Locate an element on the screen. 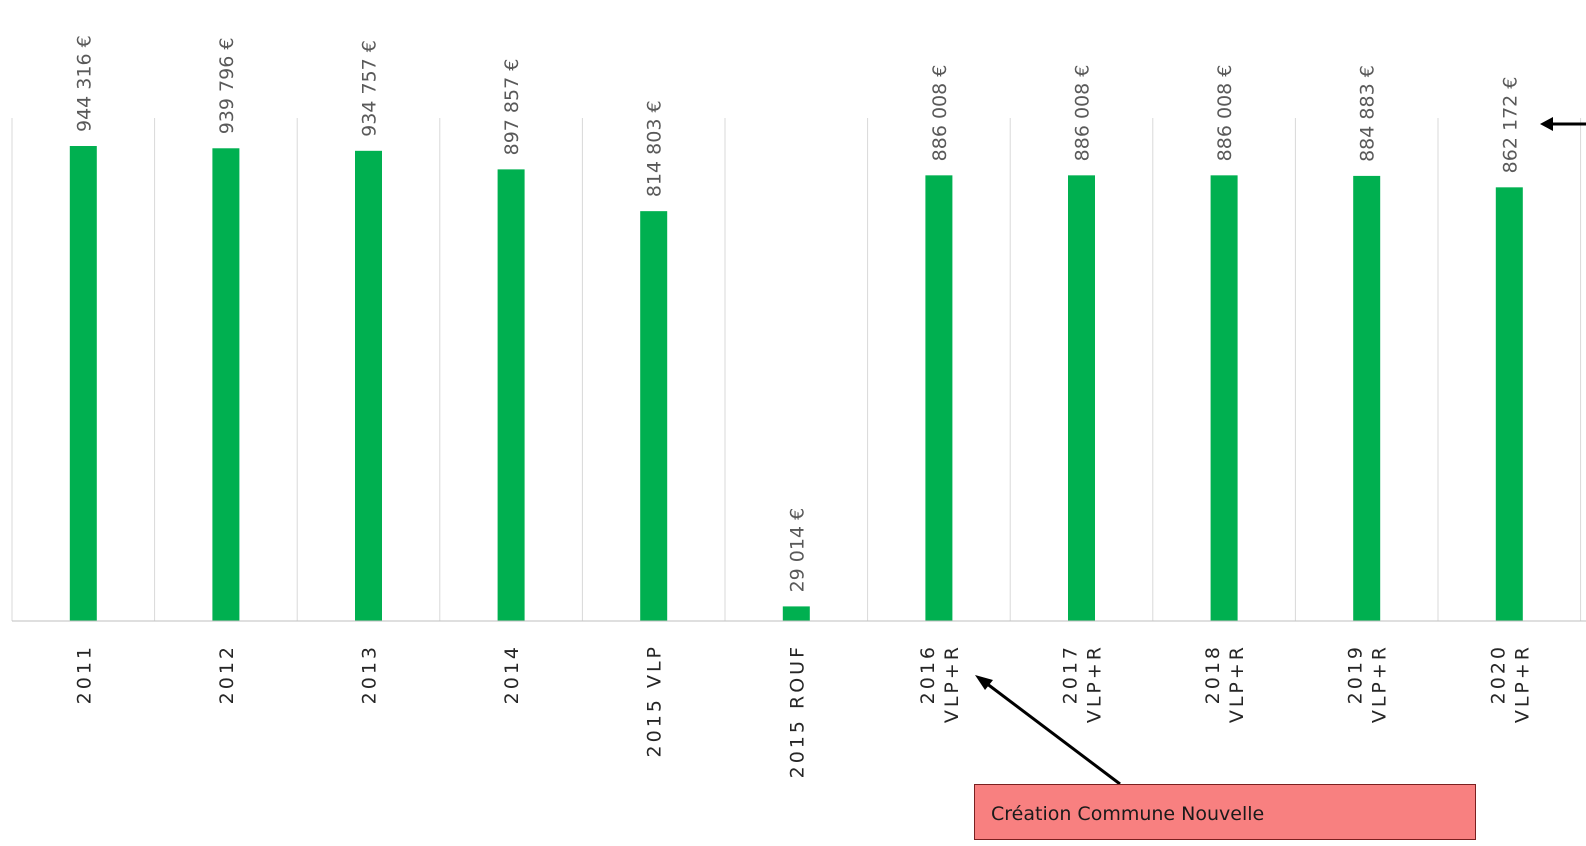 The height and width of the screenshot is (846, 1586). data-label: 934 757 € is located at coordinates (370, 88).